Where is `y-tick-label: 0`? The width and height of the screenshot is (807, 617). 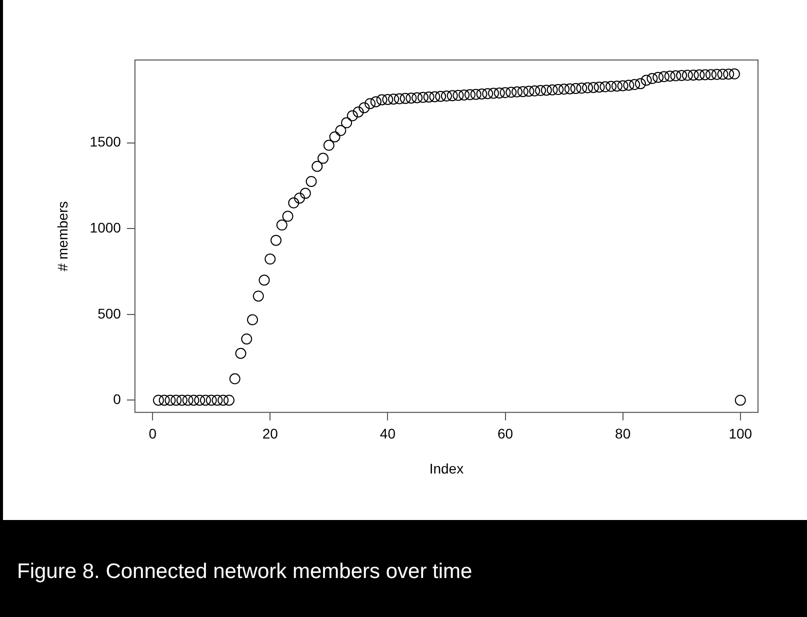 y-tick-label: 0 is located at coordinates (117, 399).